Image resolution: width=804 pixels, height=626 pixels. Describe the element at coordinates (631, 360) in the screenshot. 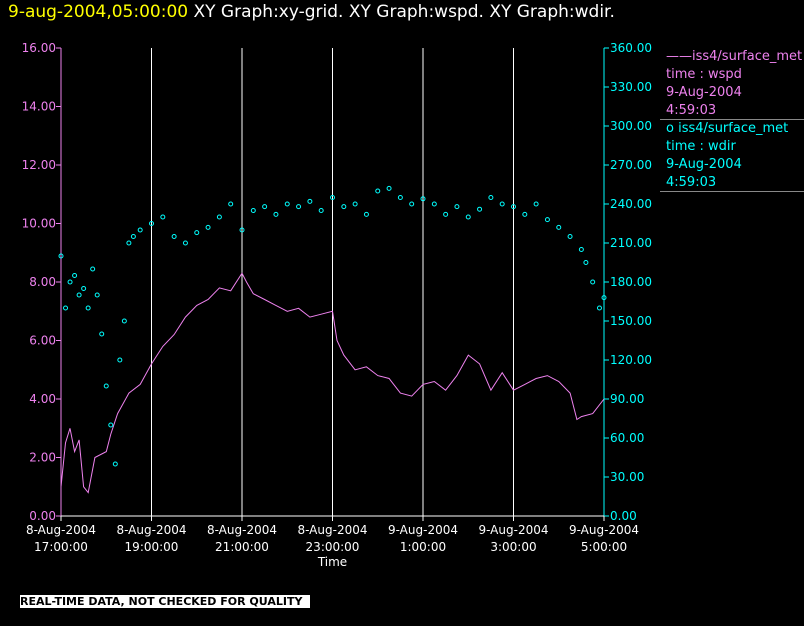

I see `right-tick-label: 120.00` at that location.